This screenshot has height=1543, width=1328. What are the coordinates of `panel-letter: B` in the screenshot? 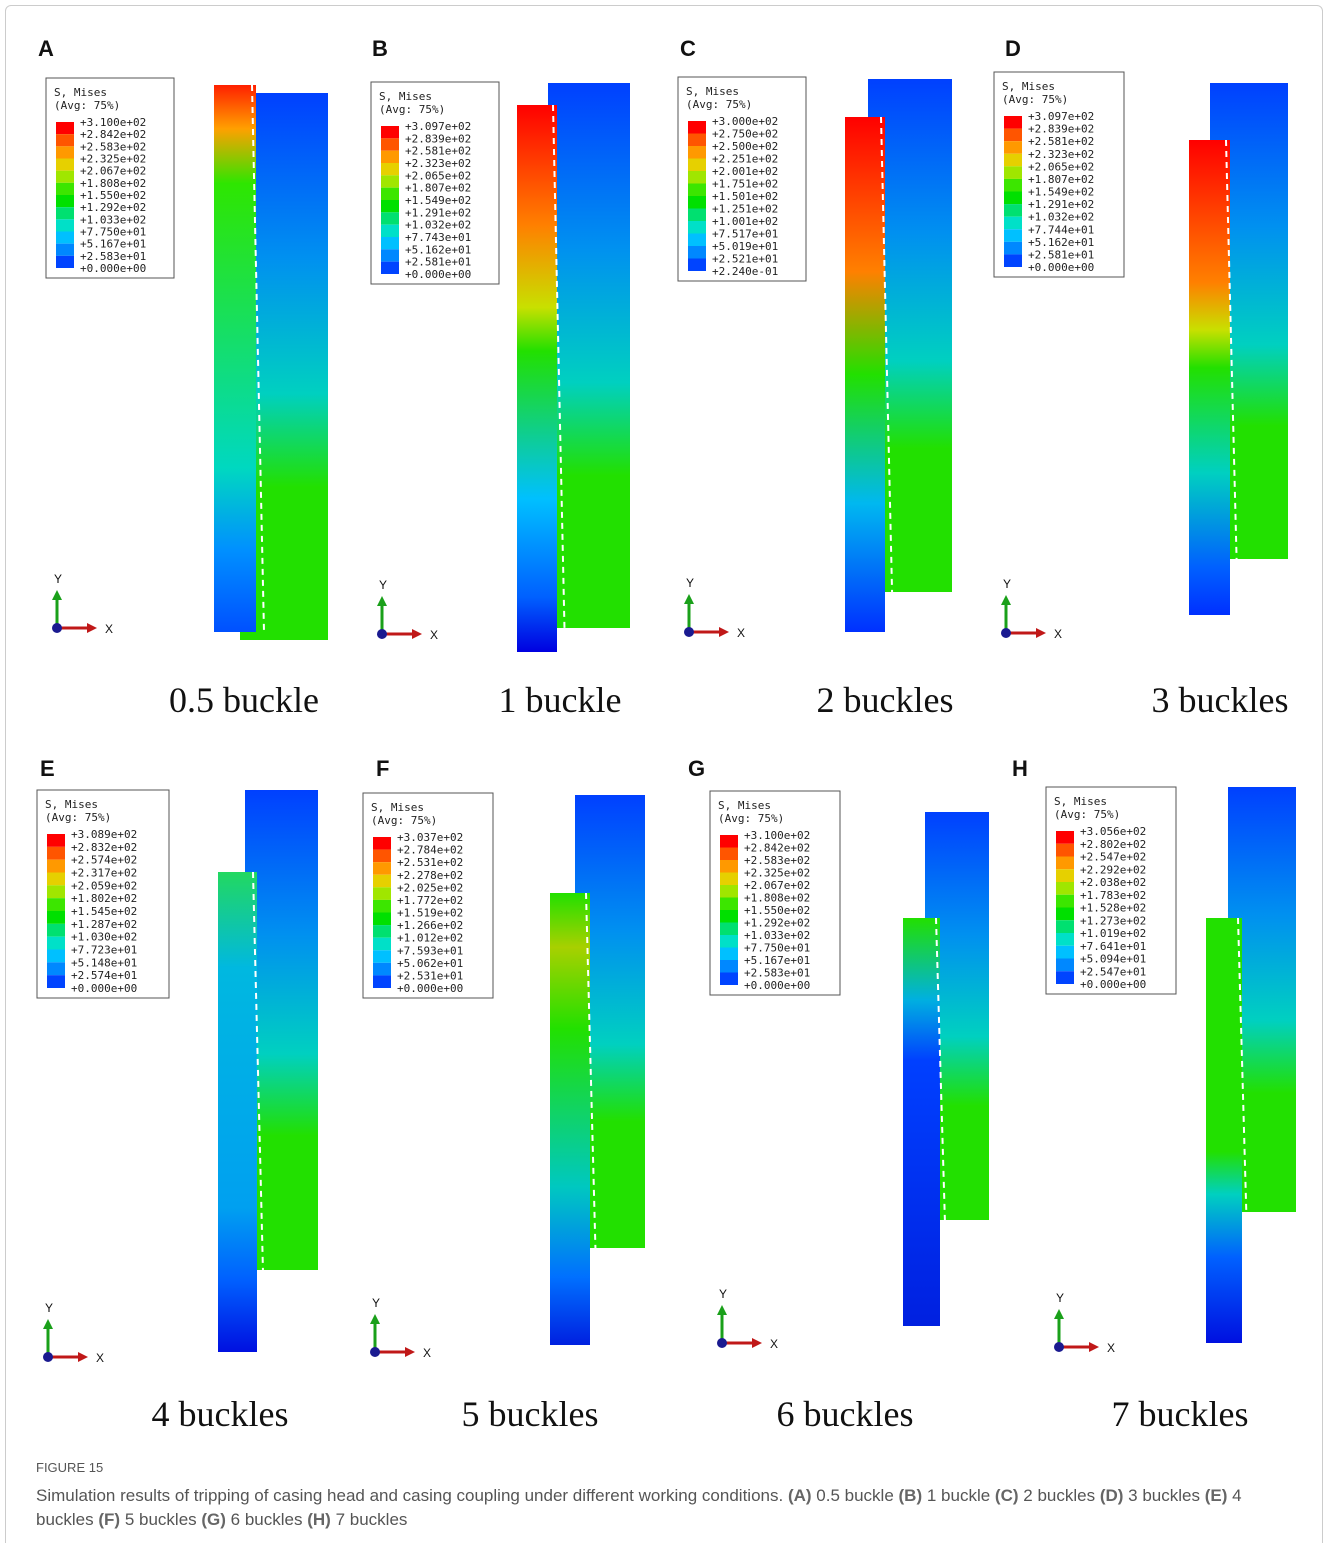 It's located at (380, 48).